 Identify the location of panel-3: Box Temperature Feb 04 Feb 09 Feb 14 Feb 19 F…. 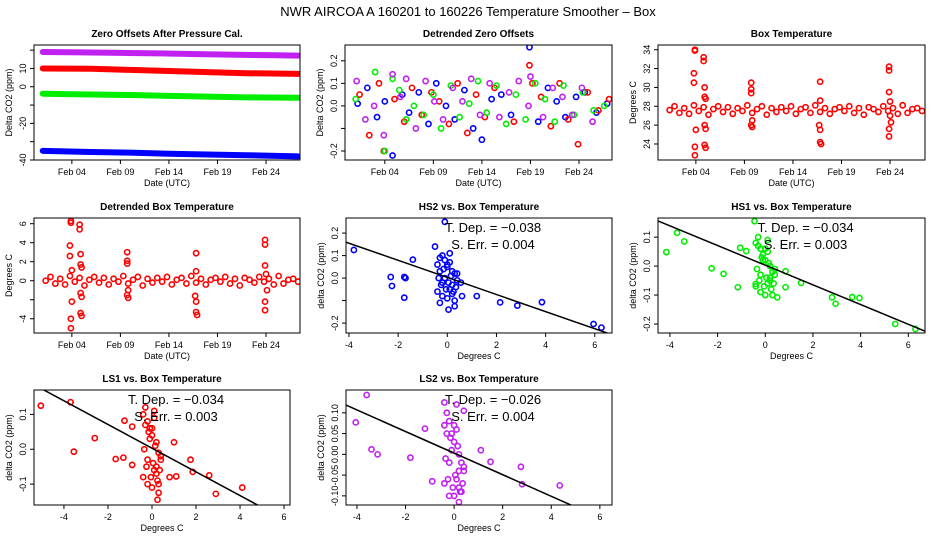
(777, 108).